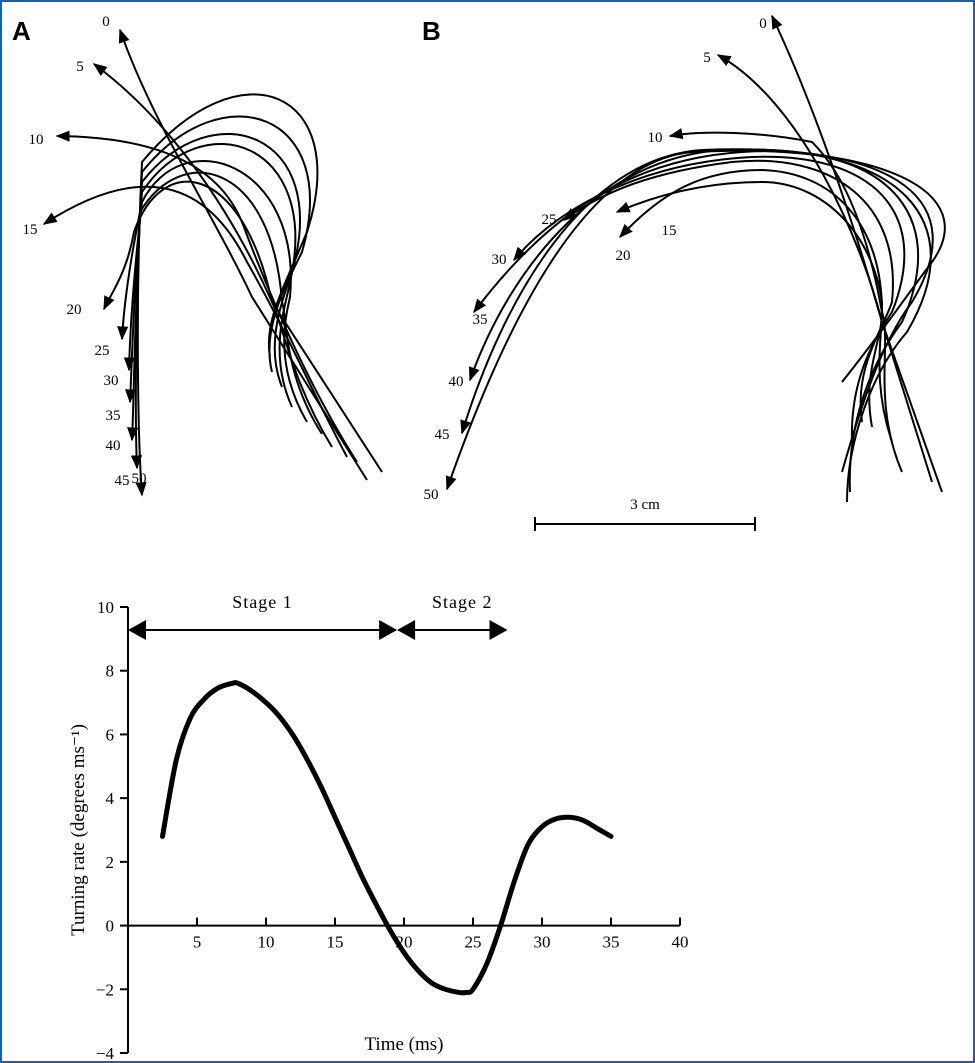 The width and height of the screenshot is (975, 1063). Describe the element at coordinates (623, 256) in the screenshot. I see `panel-b-time-label: 20` at that location.